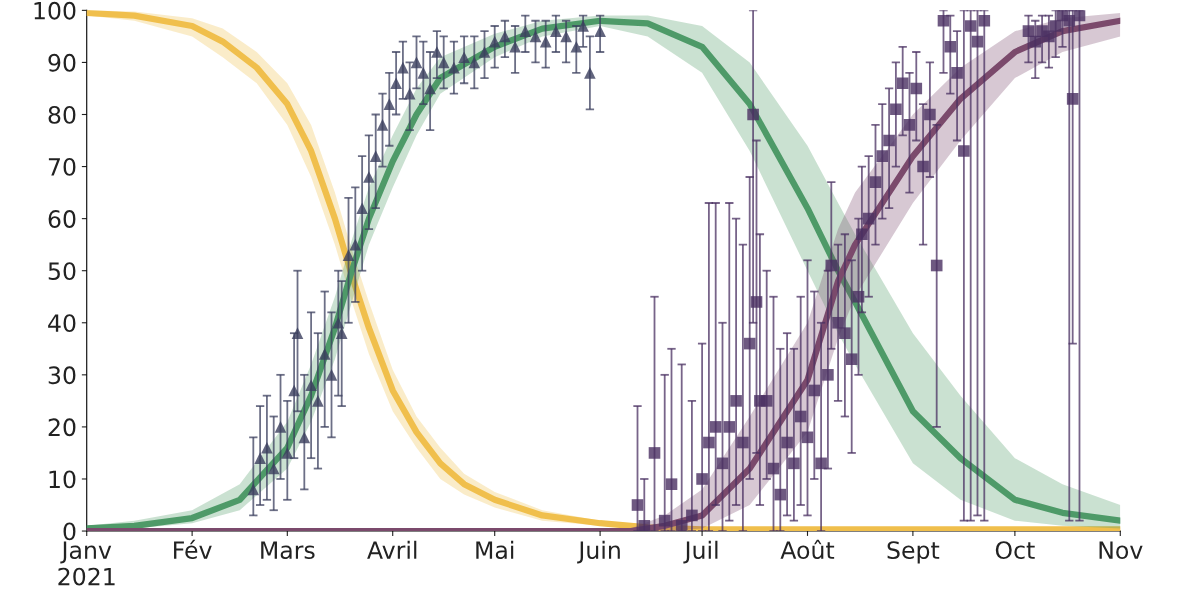 This screenshot has width=1188, height=609. I want to click on y-tick-label: 10, so click(62, 479).